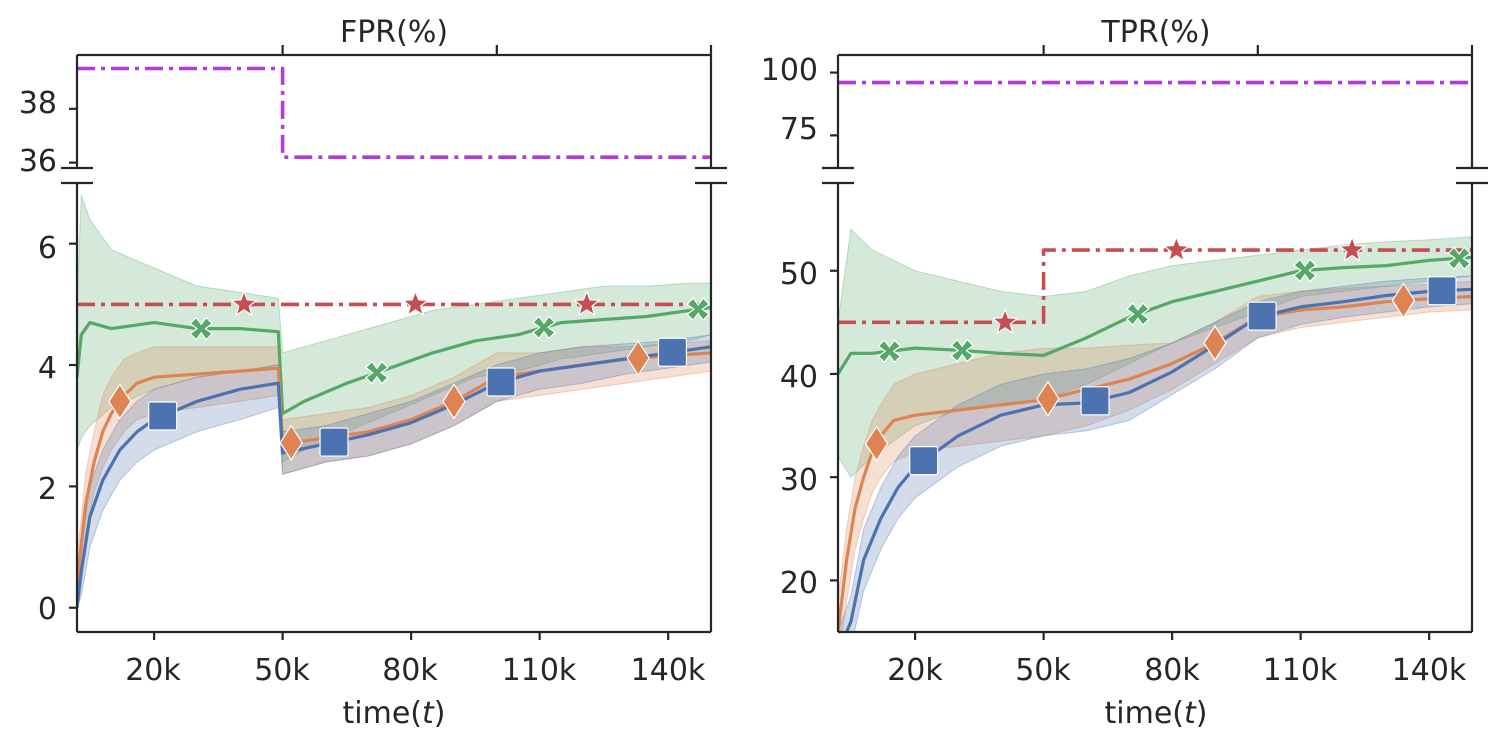 The width and height of the screenshot is (1499, 747). I want to click on purple-series-line, so click(394, 112).